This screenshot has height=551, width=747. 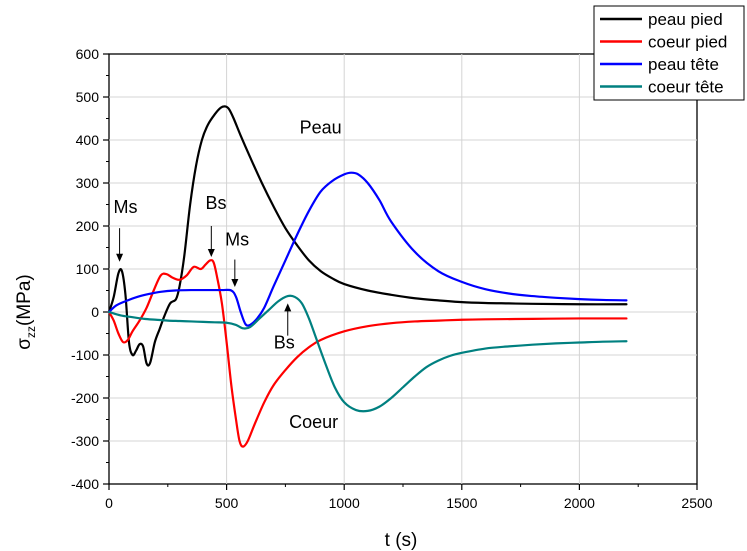 What do you see at coordinates (31, 332) in the screenshot?
I see `y-axis-title-subscript: zz` at bounding box center [31, 332].